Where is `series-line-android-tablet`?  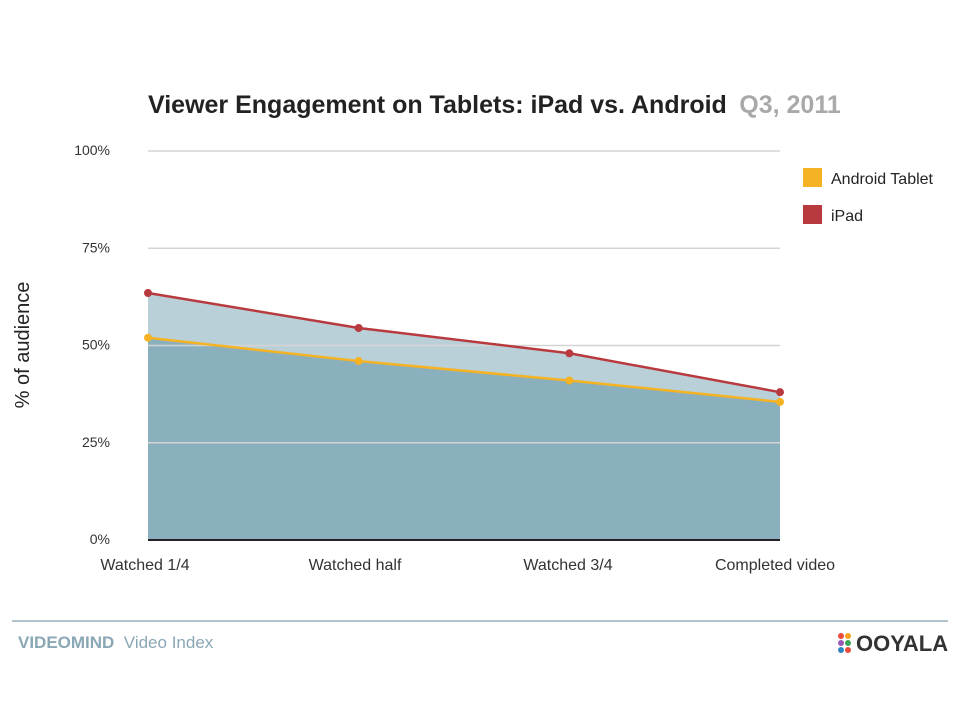 series-line-android-tablet is located at coordinates (464, 370).